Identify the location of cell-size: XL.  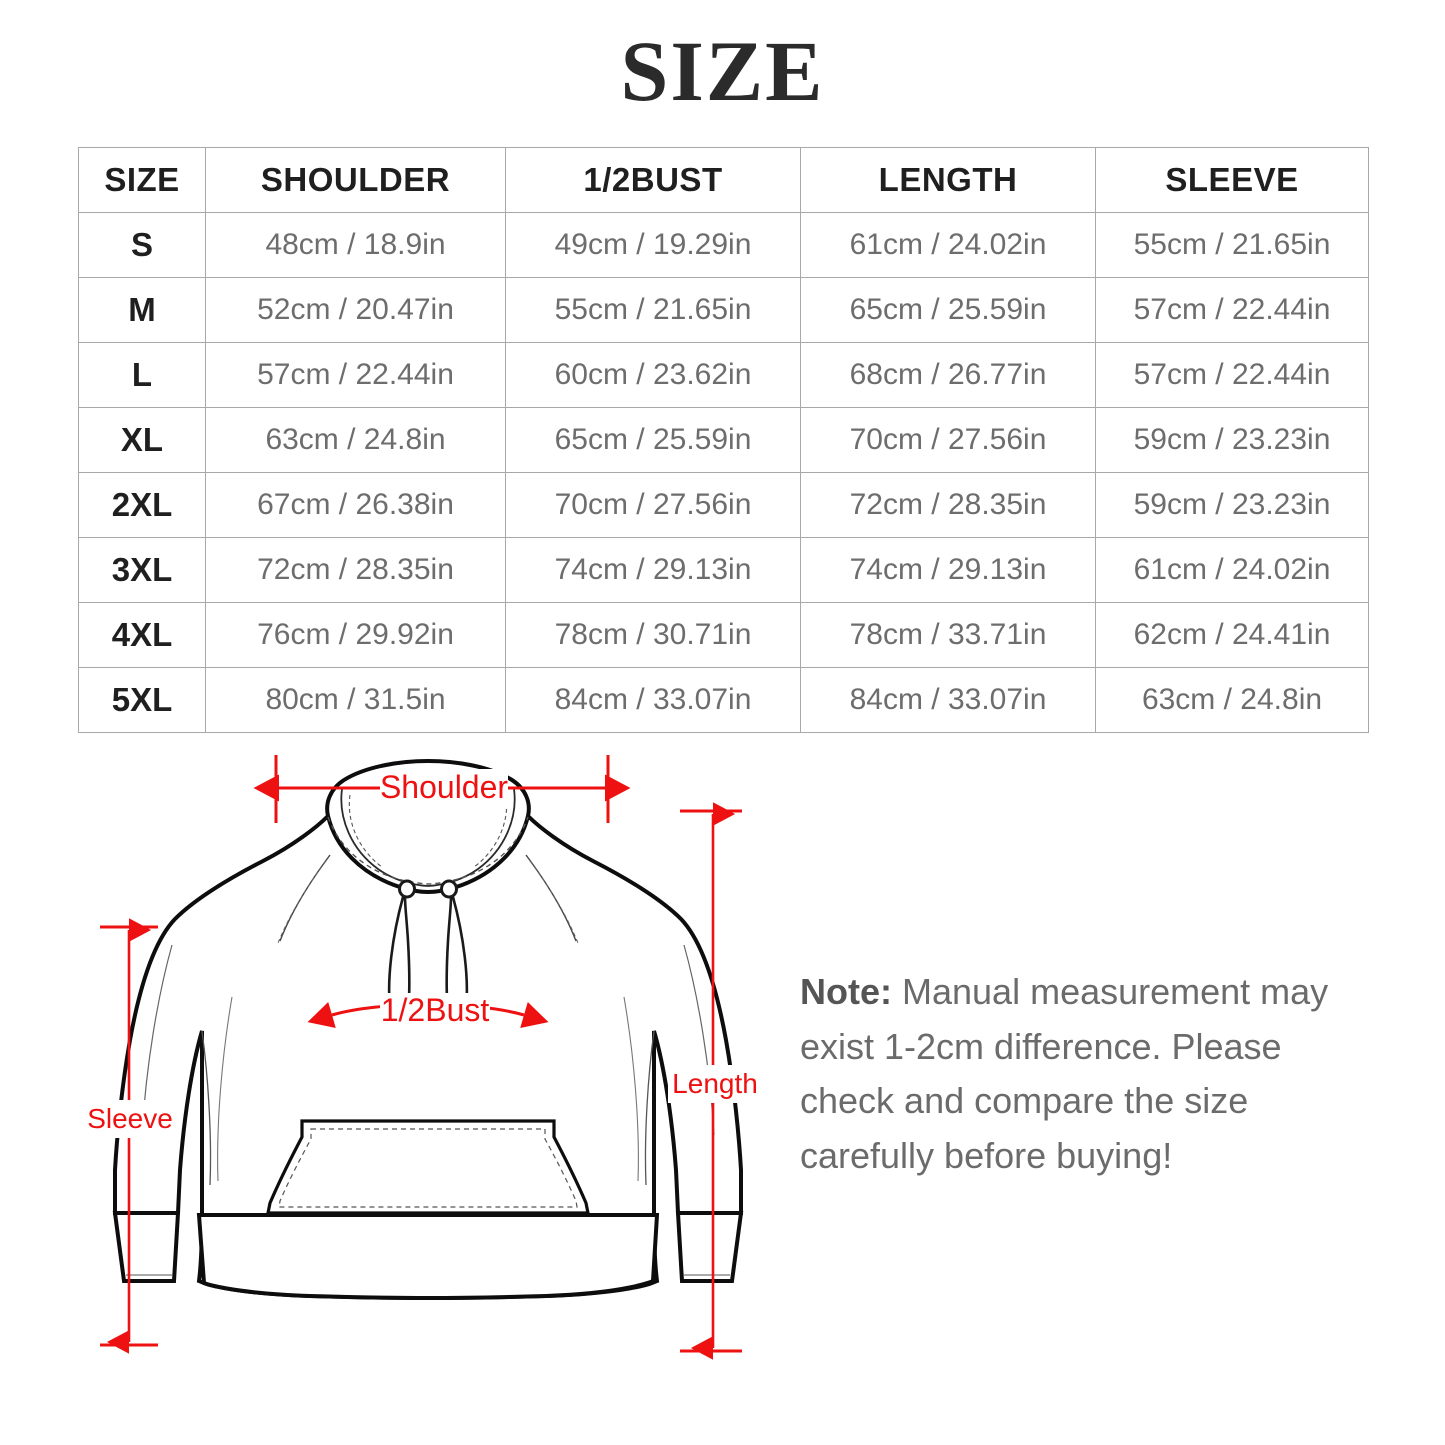
(142, 440).